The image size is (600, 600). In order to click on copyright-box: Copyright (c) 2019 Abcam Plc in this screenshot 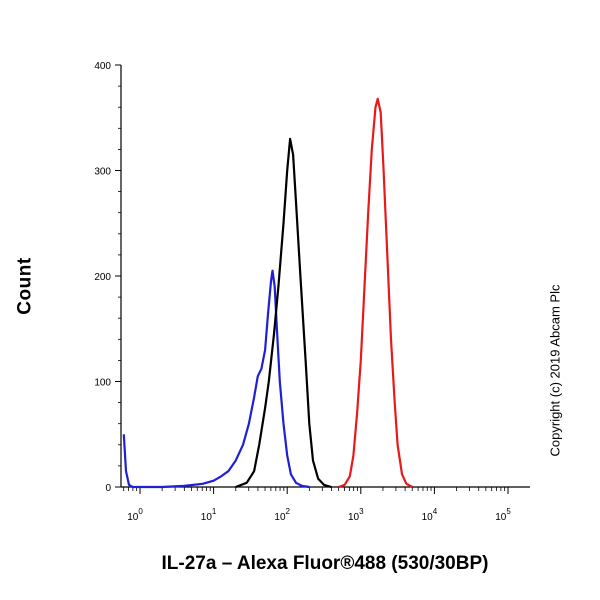, I will do `click(555, 370)`.